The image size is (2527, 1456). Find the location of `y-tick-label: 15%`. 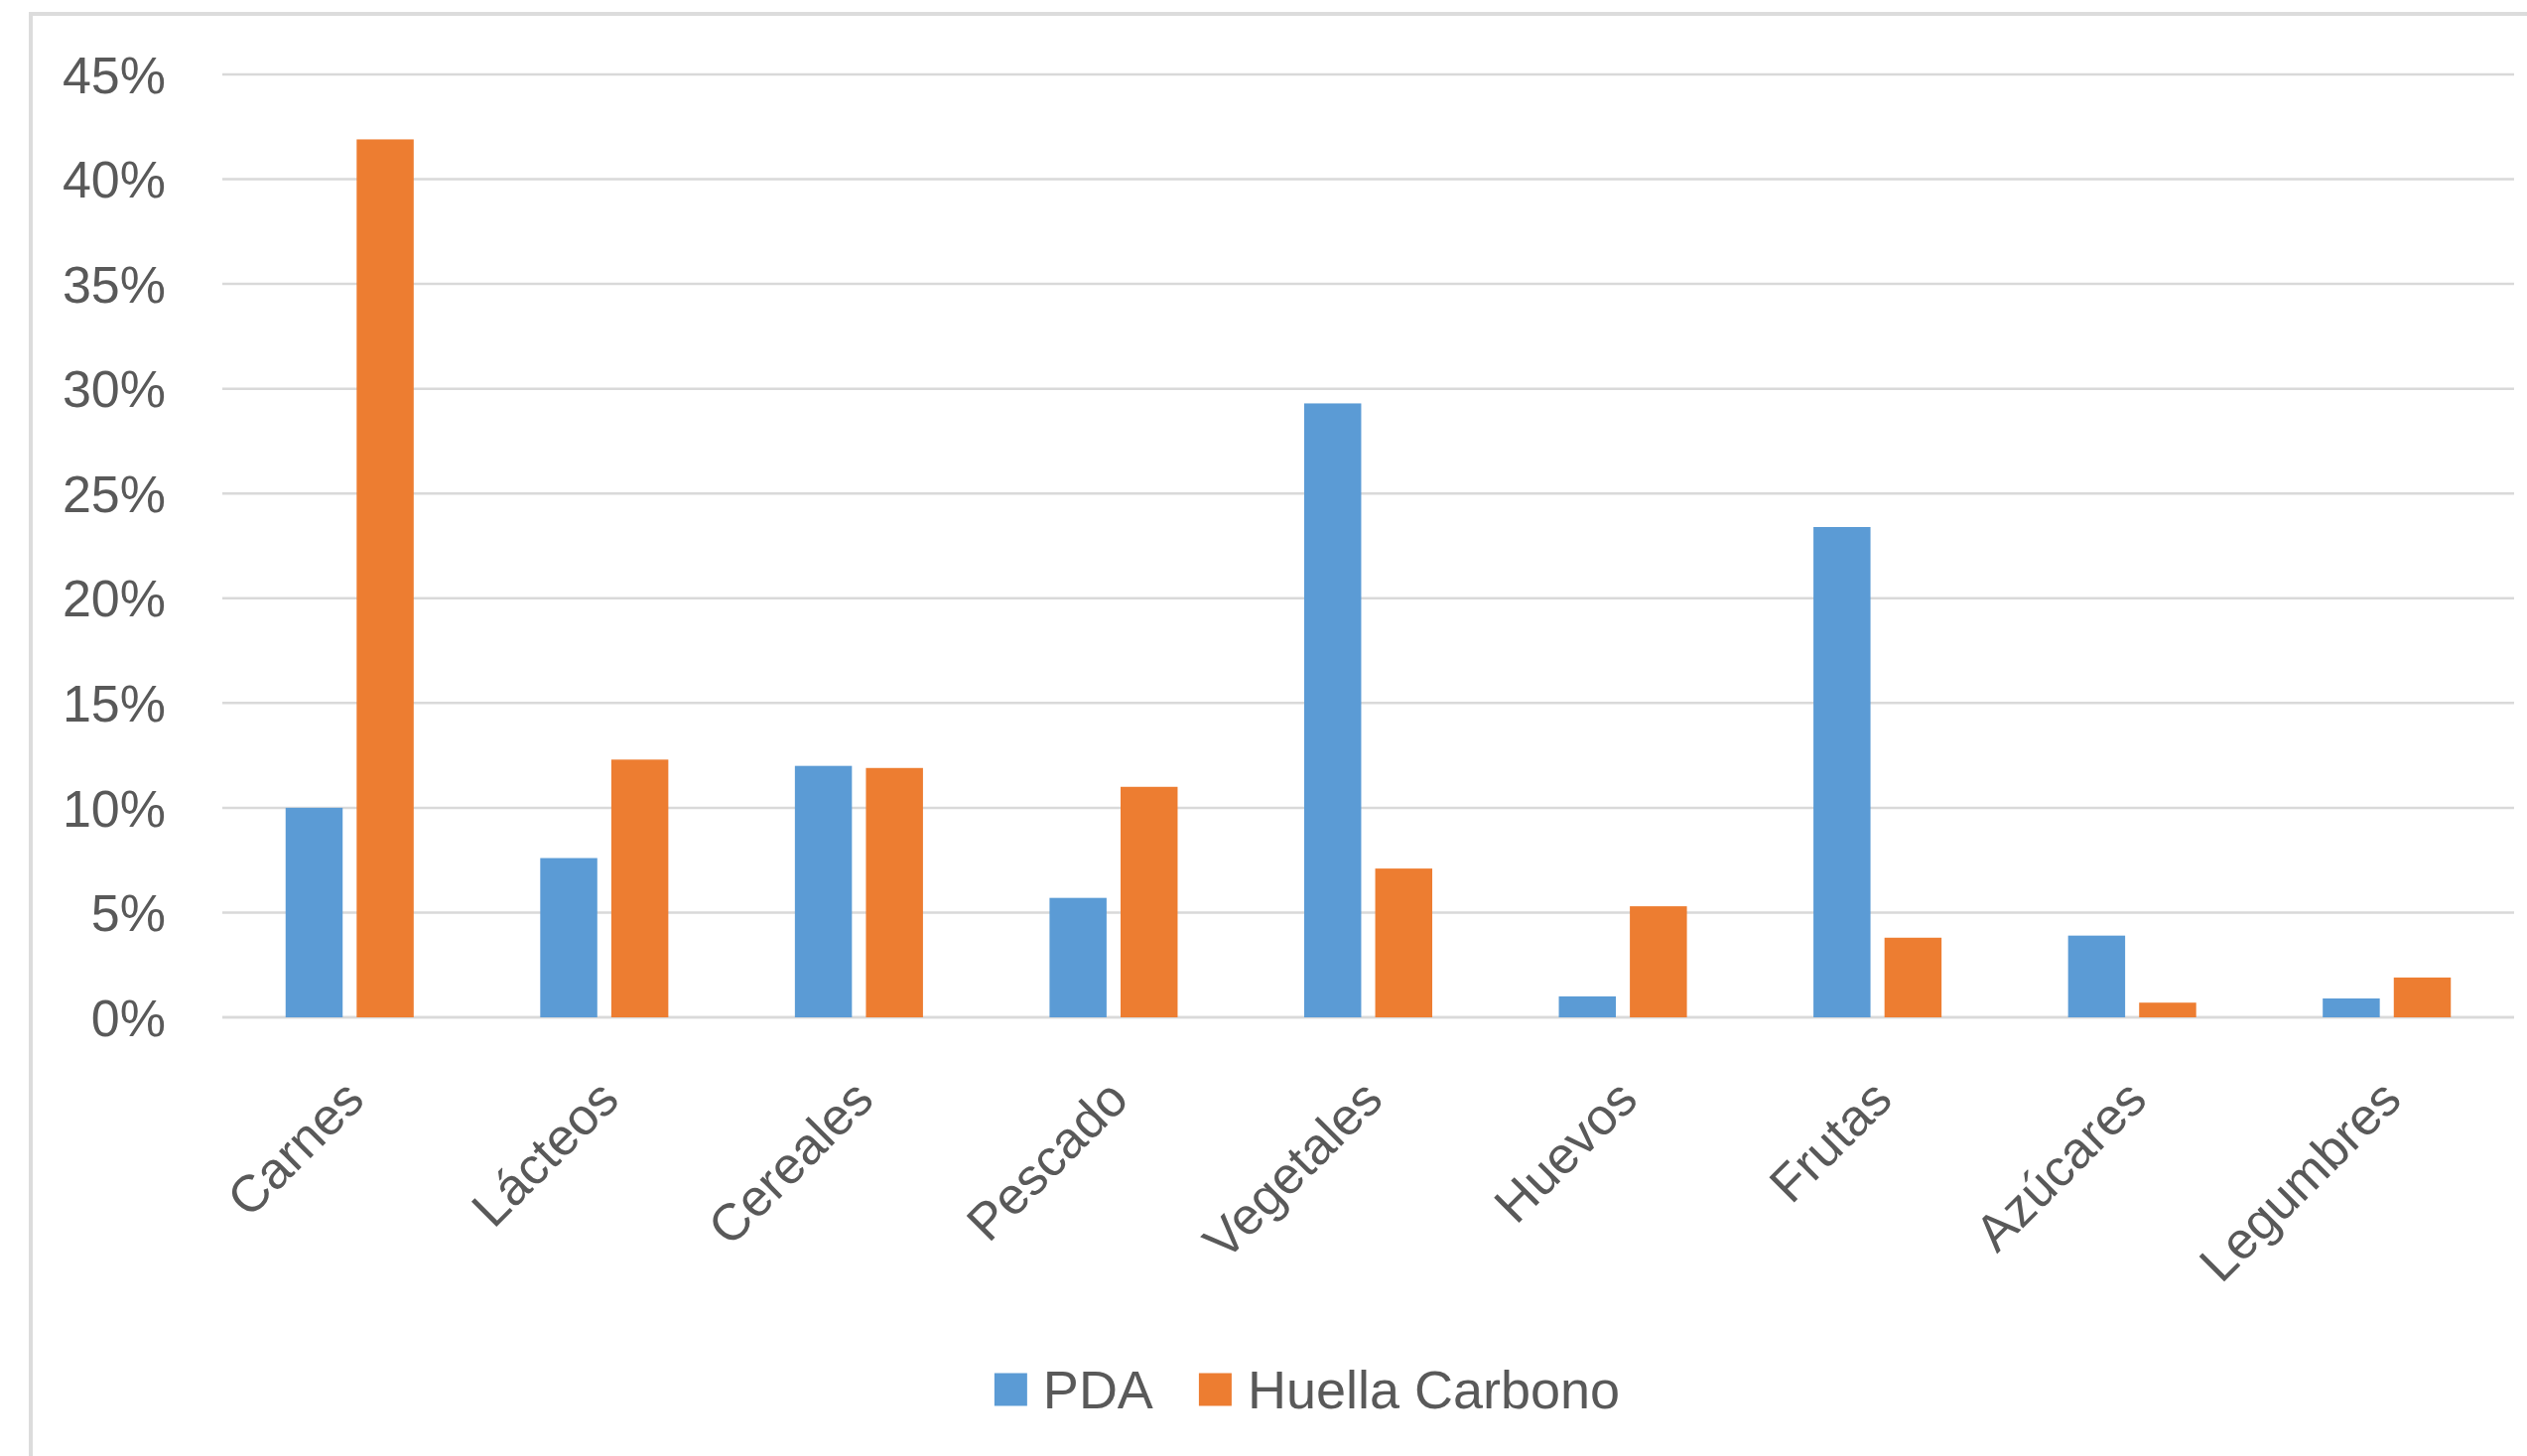

y-tick-label: 15% is located at coordinates (114, 704).